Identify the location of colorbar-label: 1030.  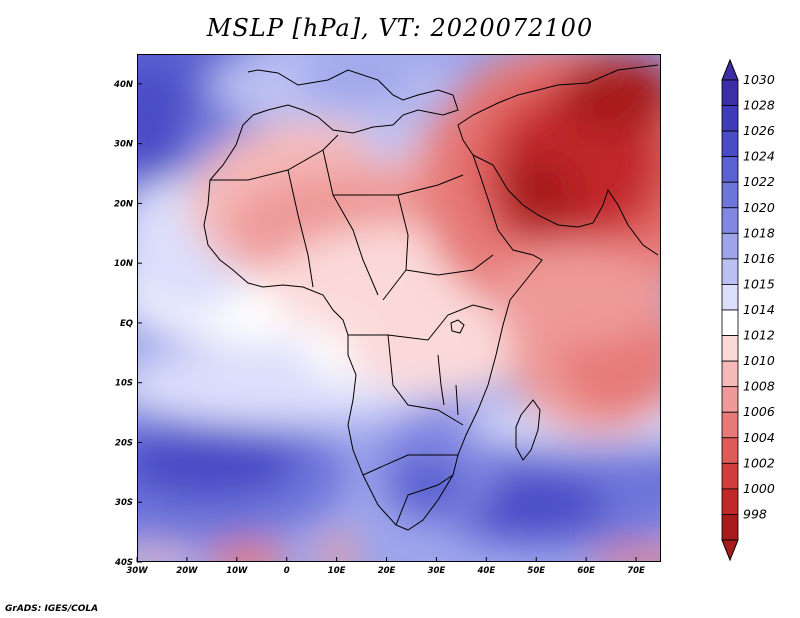
(759, 79).